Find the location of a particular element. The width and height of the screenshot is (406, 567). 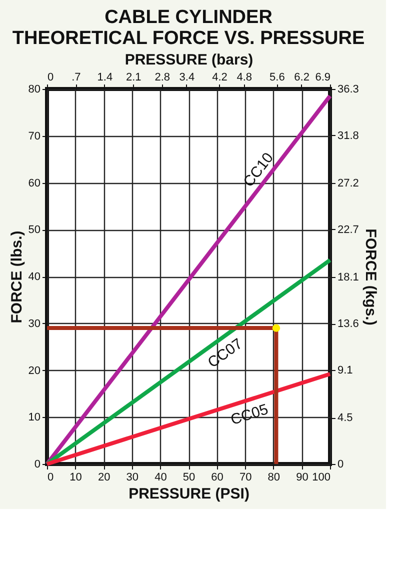

y-tick-label: 80 is located at coordinates (34, 90).